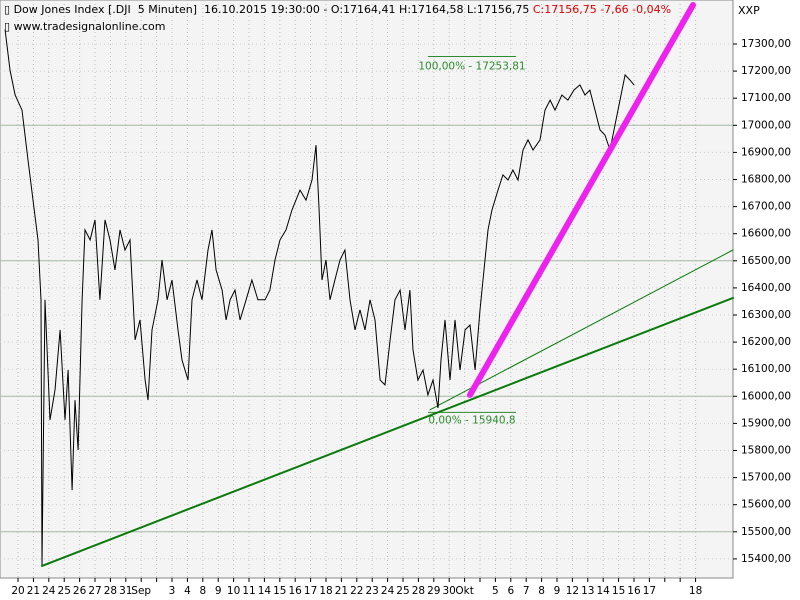 The width and height of the screenshot is (800, 600). Describe the element at coordinates (602, 9) in the screenshot. I see `change: C:17156,75 -7,66 -0,04%` at that location.